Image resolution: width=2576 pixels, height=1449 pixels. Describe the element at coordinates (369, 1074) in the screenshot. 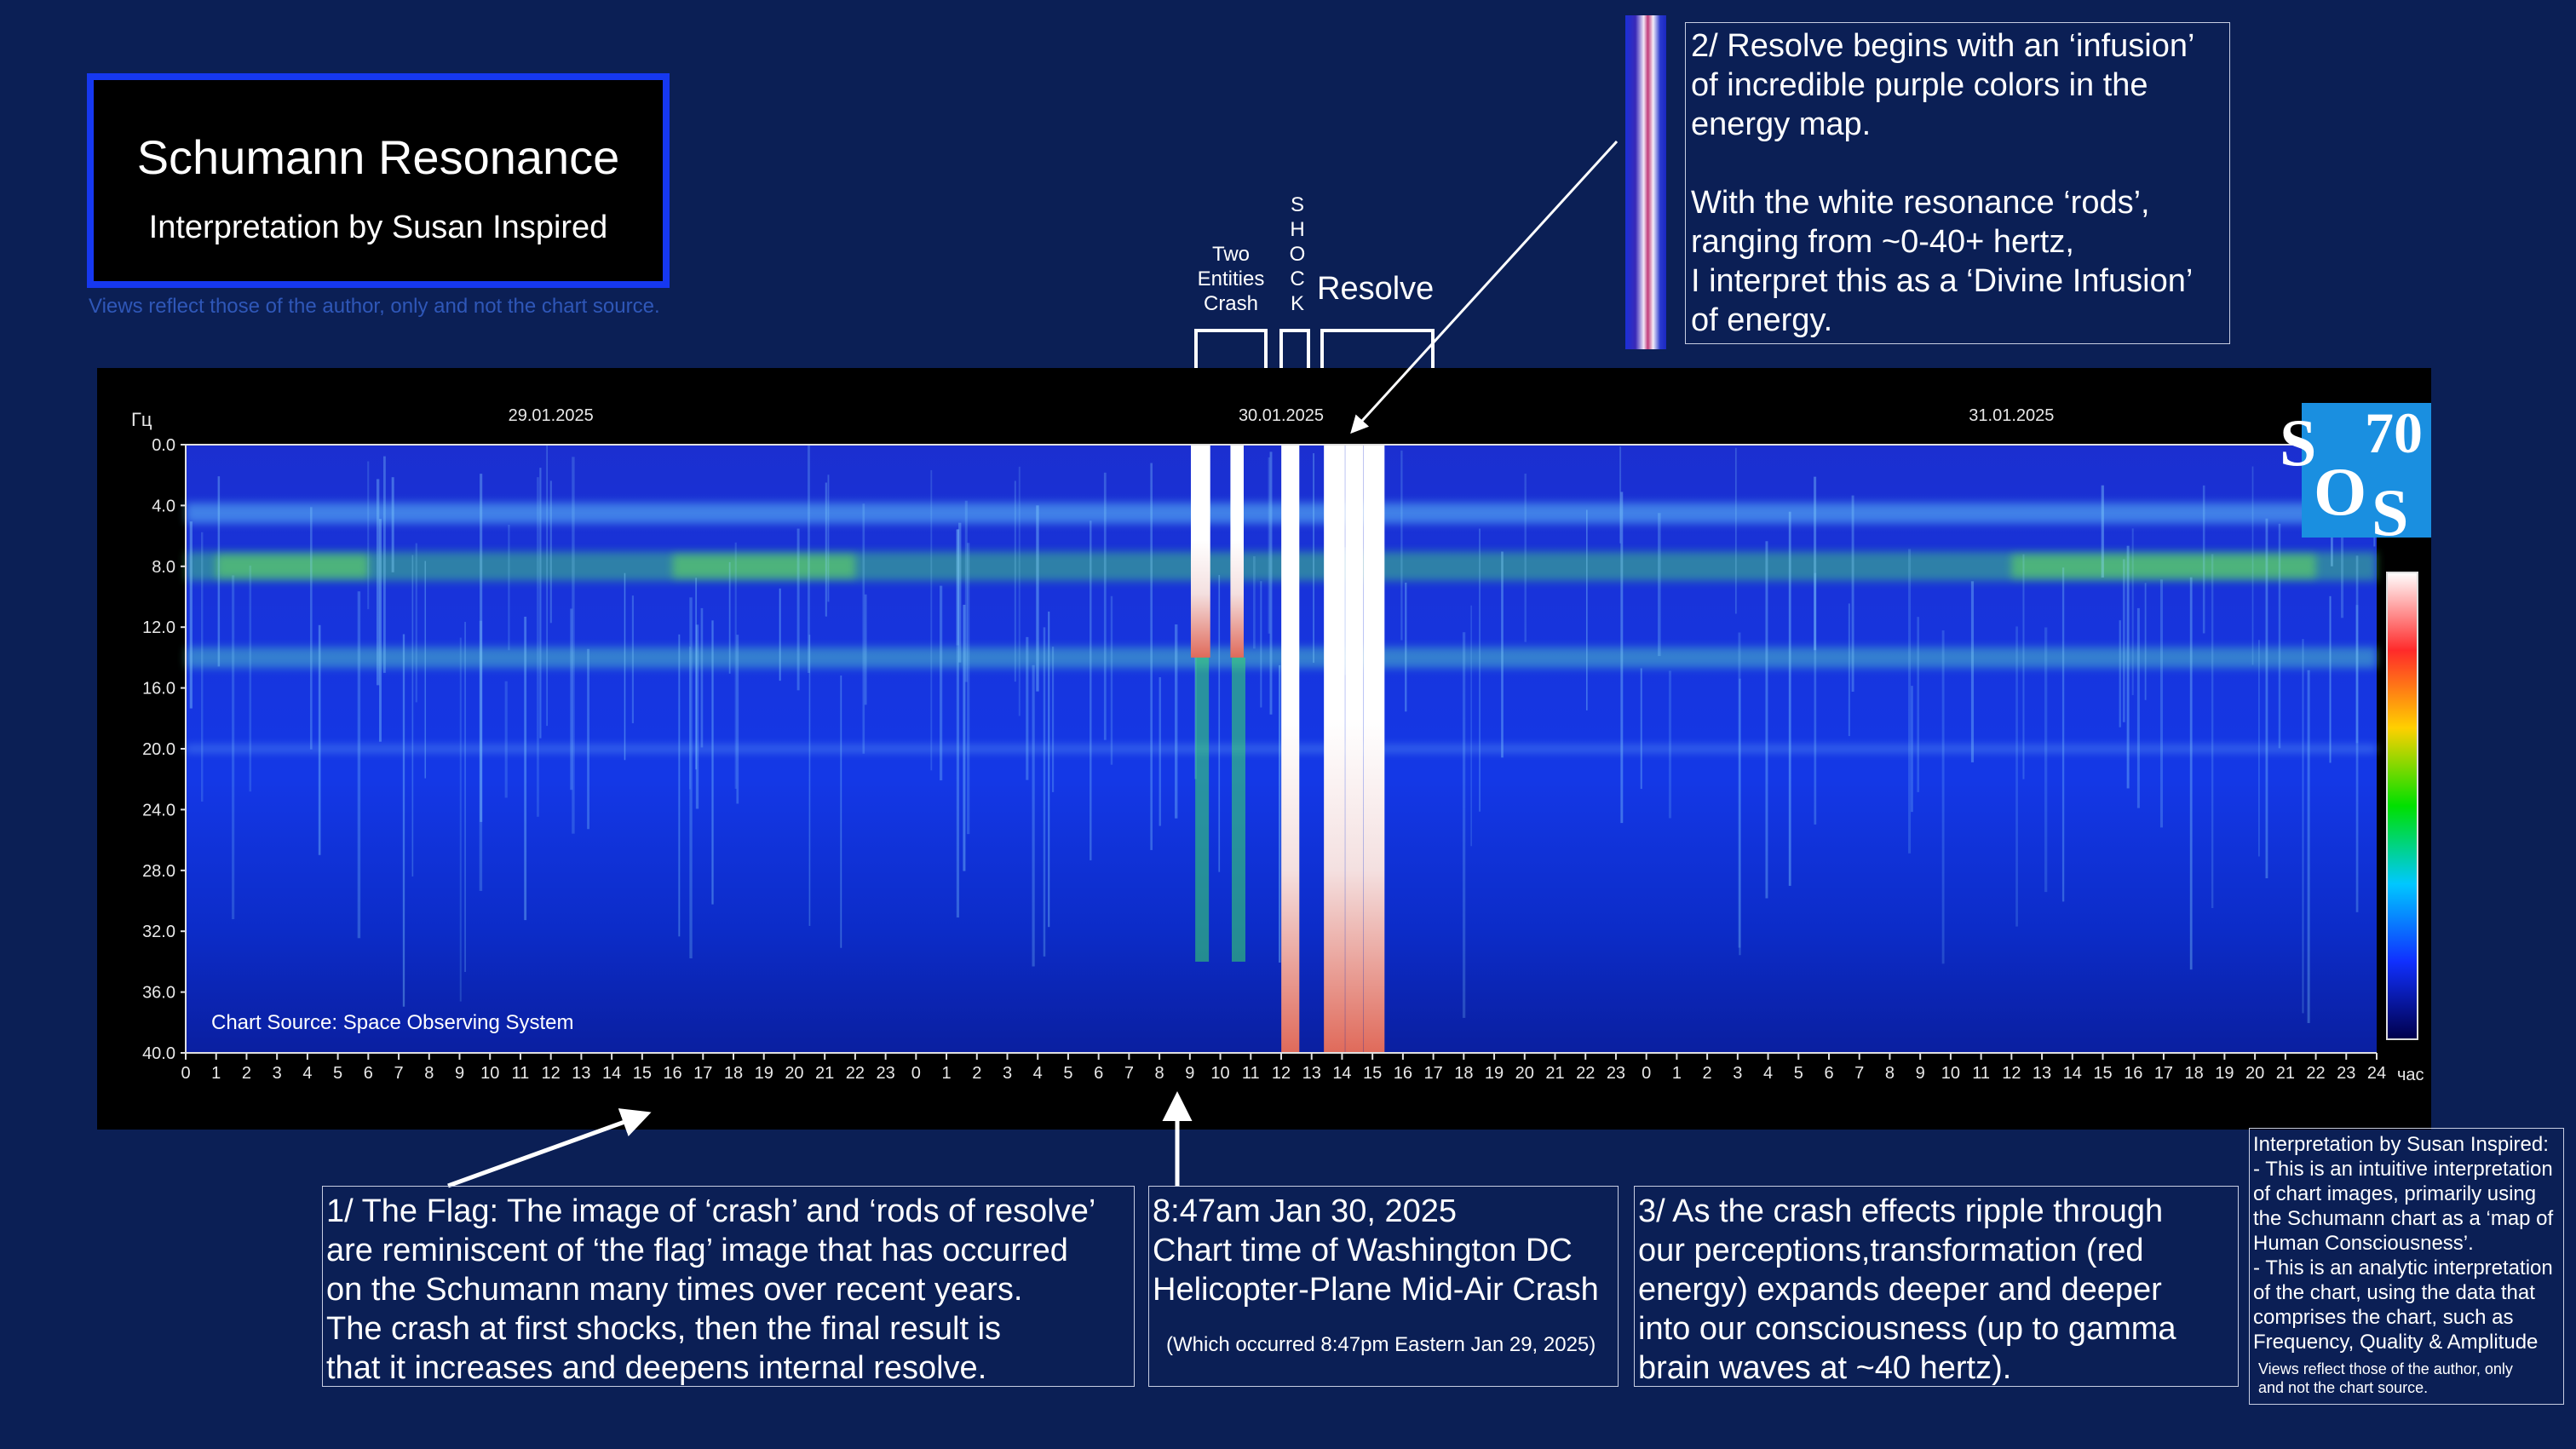

I see `x-tick-label: 6` at that location.